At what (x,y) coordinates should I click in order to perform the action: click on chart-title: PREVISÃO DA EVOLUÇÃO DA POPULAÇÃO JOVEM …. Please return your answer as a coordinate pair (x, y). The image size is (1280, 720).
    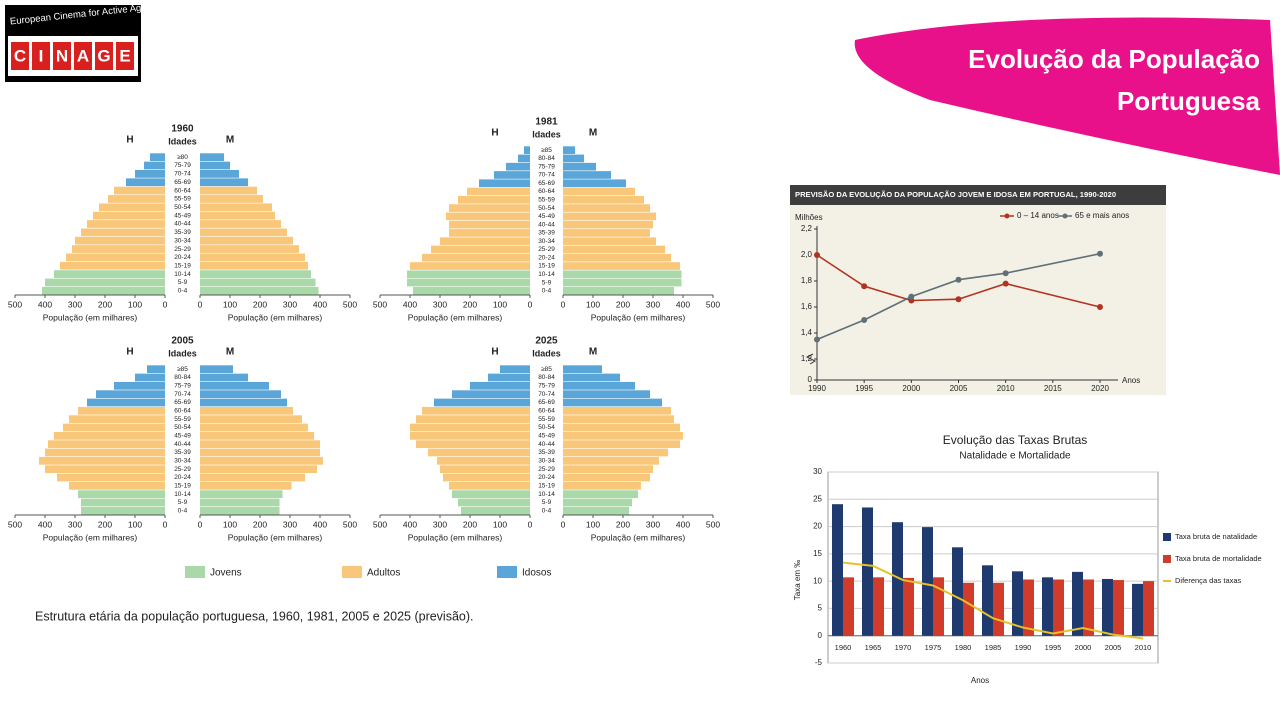
    Looking at the image, I should click on (955, 194).